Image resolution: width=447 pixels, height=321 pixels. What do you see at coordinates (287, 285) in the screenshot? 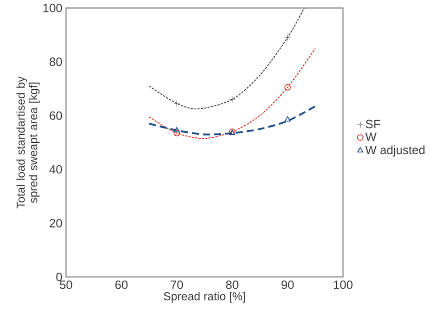
I see `x-tick-label: 90` at bounding box center [287, 285].